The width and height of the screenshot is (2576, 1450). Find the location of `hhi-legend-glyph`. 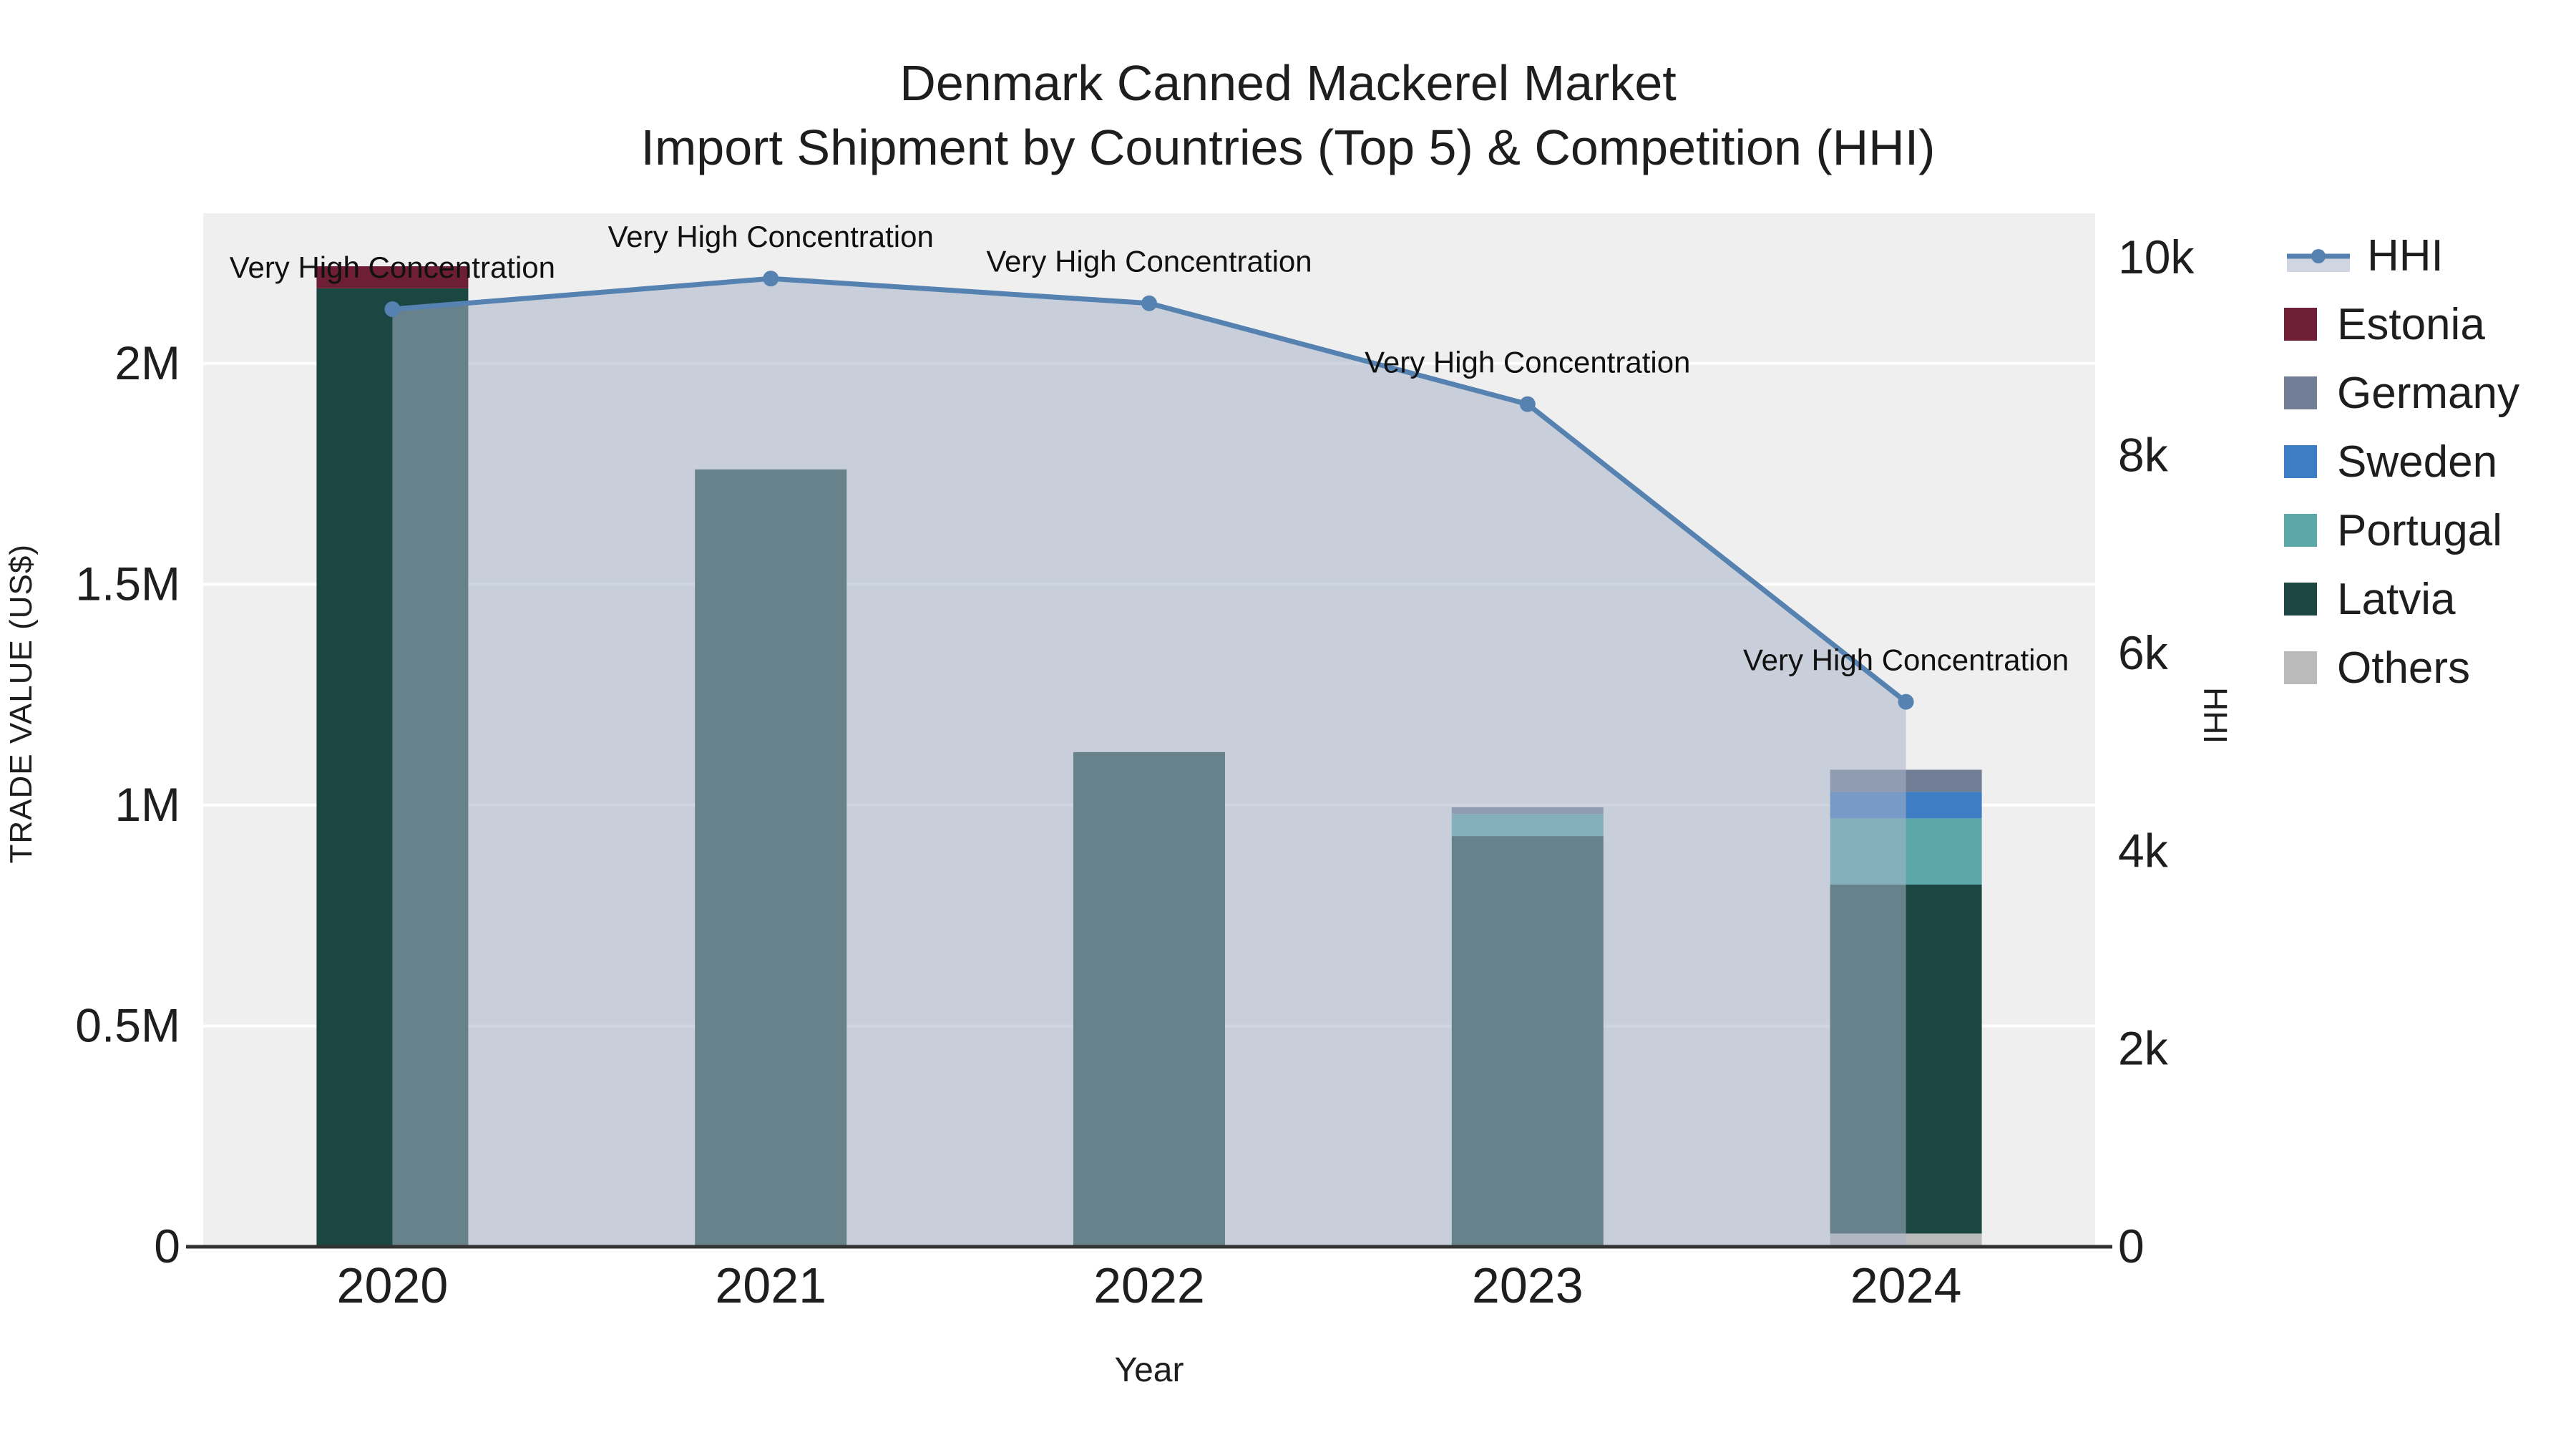

hhi-legend-glyph is located at coordinates (2318, 259).